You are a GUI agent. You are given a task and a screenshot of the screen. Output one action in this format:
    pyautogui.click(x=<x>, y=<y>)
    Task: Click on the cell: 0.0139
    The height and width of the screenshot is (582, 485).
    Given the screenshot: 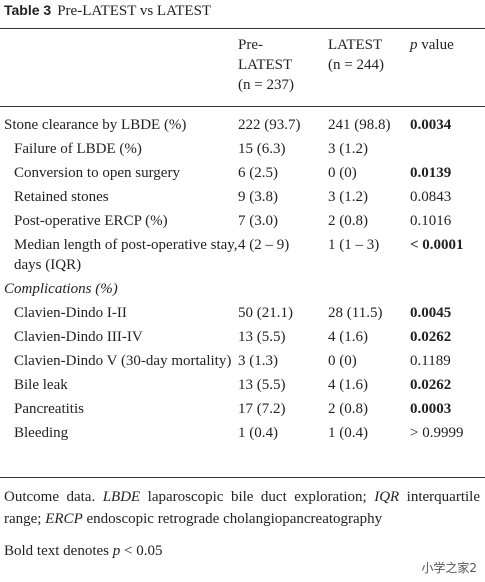 What is the action you would take?
    pyautogui.click(x=431, y=173)
    